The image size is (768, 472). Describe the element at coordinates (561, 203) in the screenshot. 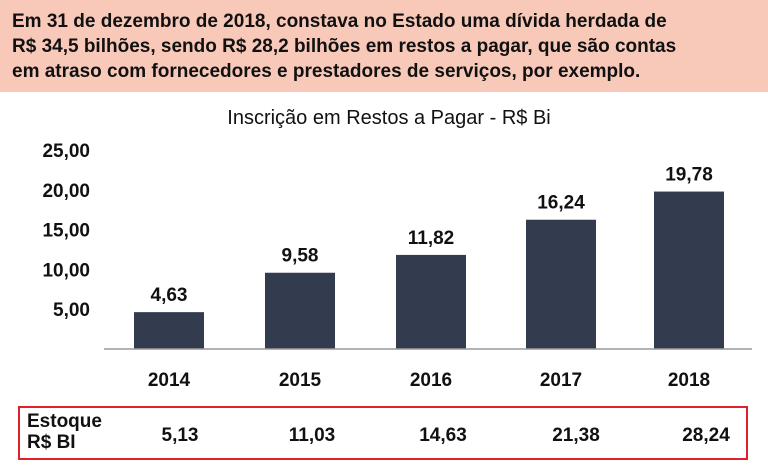

I see `data-label-2017: 16,24` at that location.